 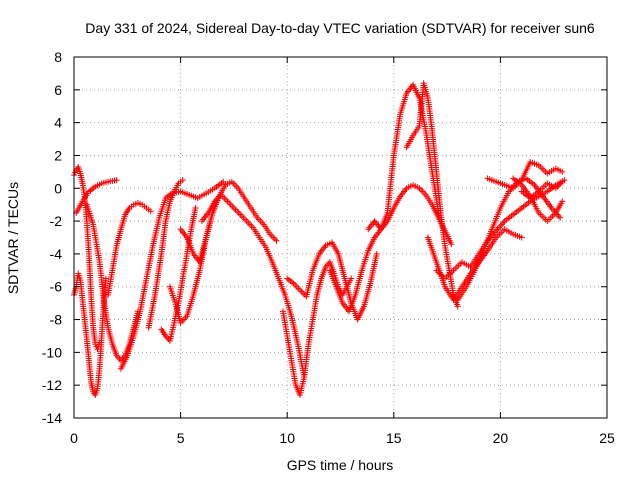 I want to click on y-tick-label-11: 8, so click(x=58, y=57).